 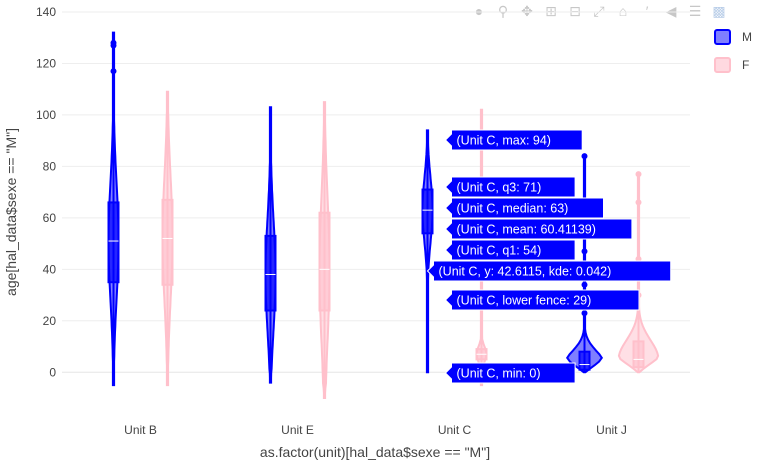 I want to click on legend-swatch-F, so click(x=722, y=65).